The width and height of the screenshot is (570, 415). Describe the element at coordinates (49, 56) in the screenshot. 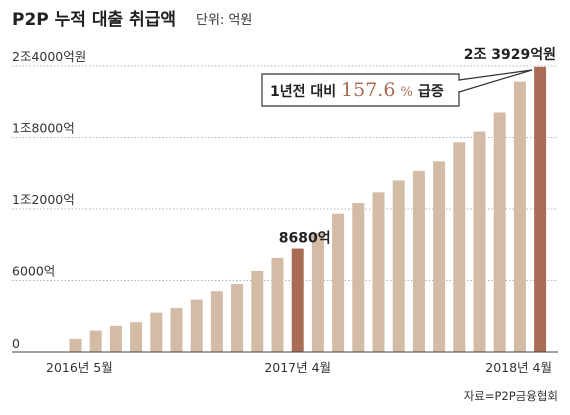

I see `y-tick-label: 2조4000억원` at that location.